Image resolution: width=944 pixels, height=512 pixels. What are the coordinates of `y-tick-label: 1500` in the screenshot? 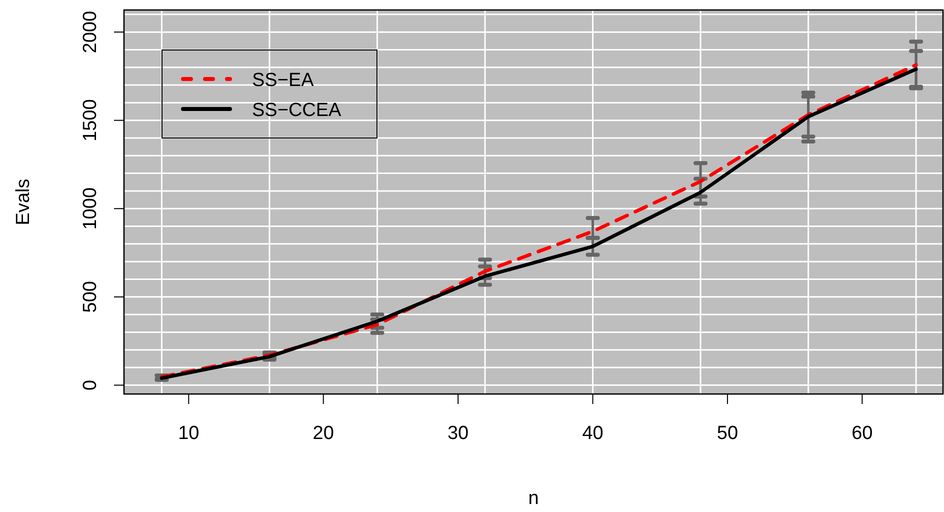 It's located at (90, 120).